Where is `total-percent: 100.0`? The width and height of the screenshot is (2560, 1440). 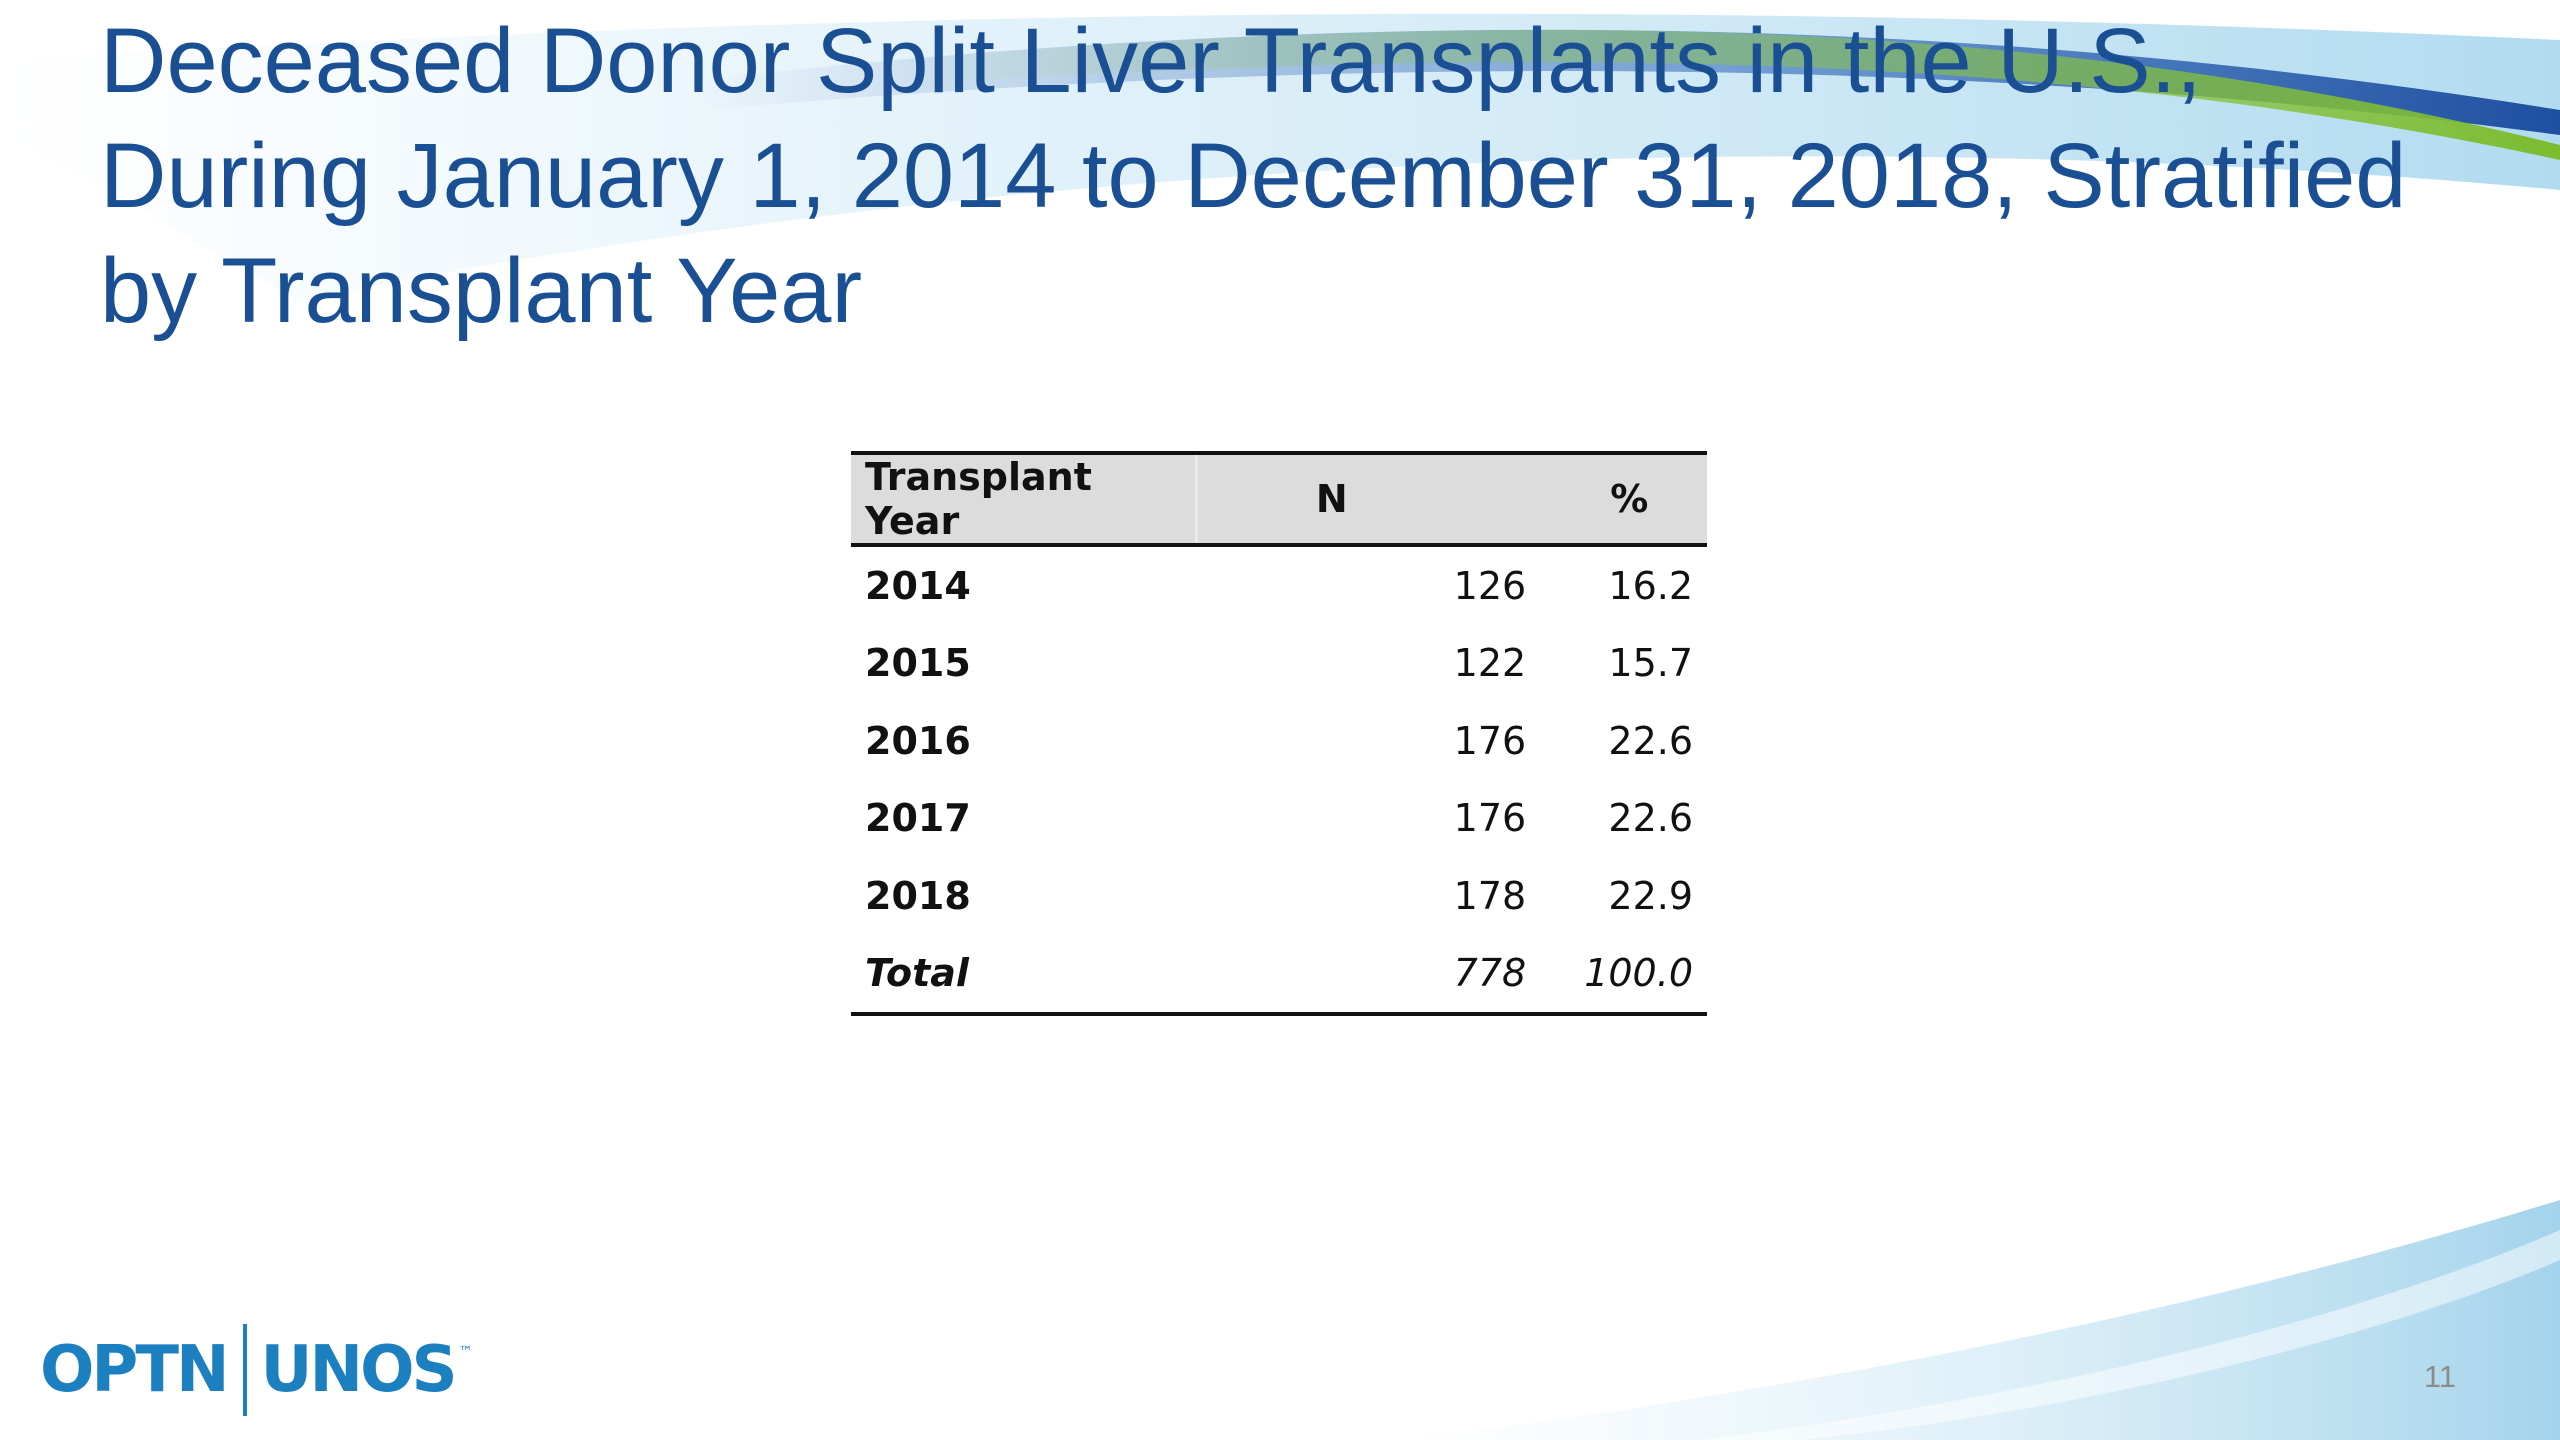 total-percent: 100.0 is located at coordinates (1638, 975).